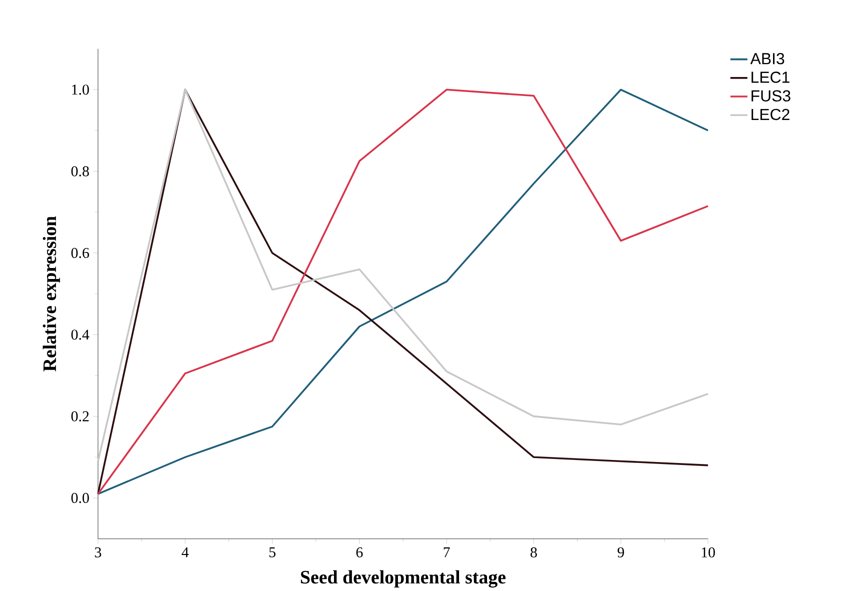 The width and height of the screenshot is (863, 591). Describe the element at coordinates (272, 552) in the screenshot. I see `x-tick-label: 5` at that location.